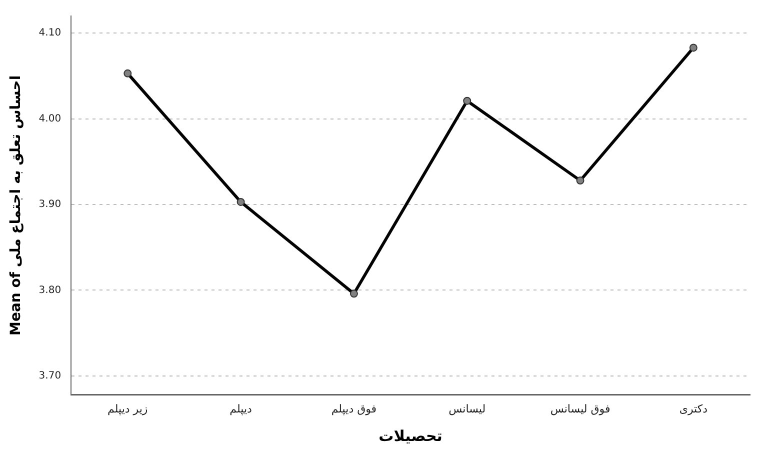 Image resolution: width=758 pixels, height=452 pixels. What do you see at coordinates (241, 409) in the screenshot?
I see `x-tick-label: دیپلم` at bounding box center [241, 409].